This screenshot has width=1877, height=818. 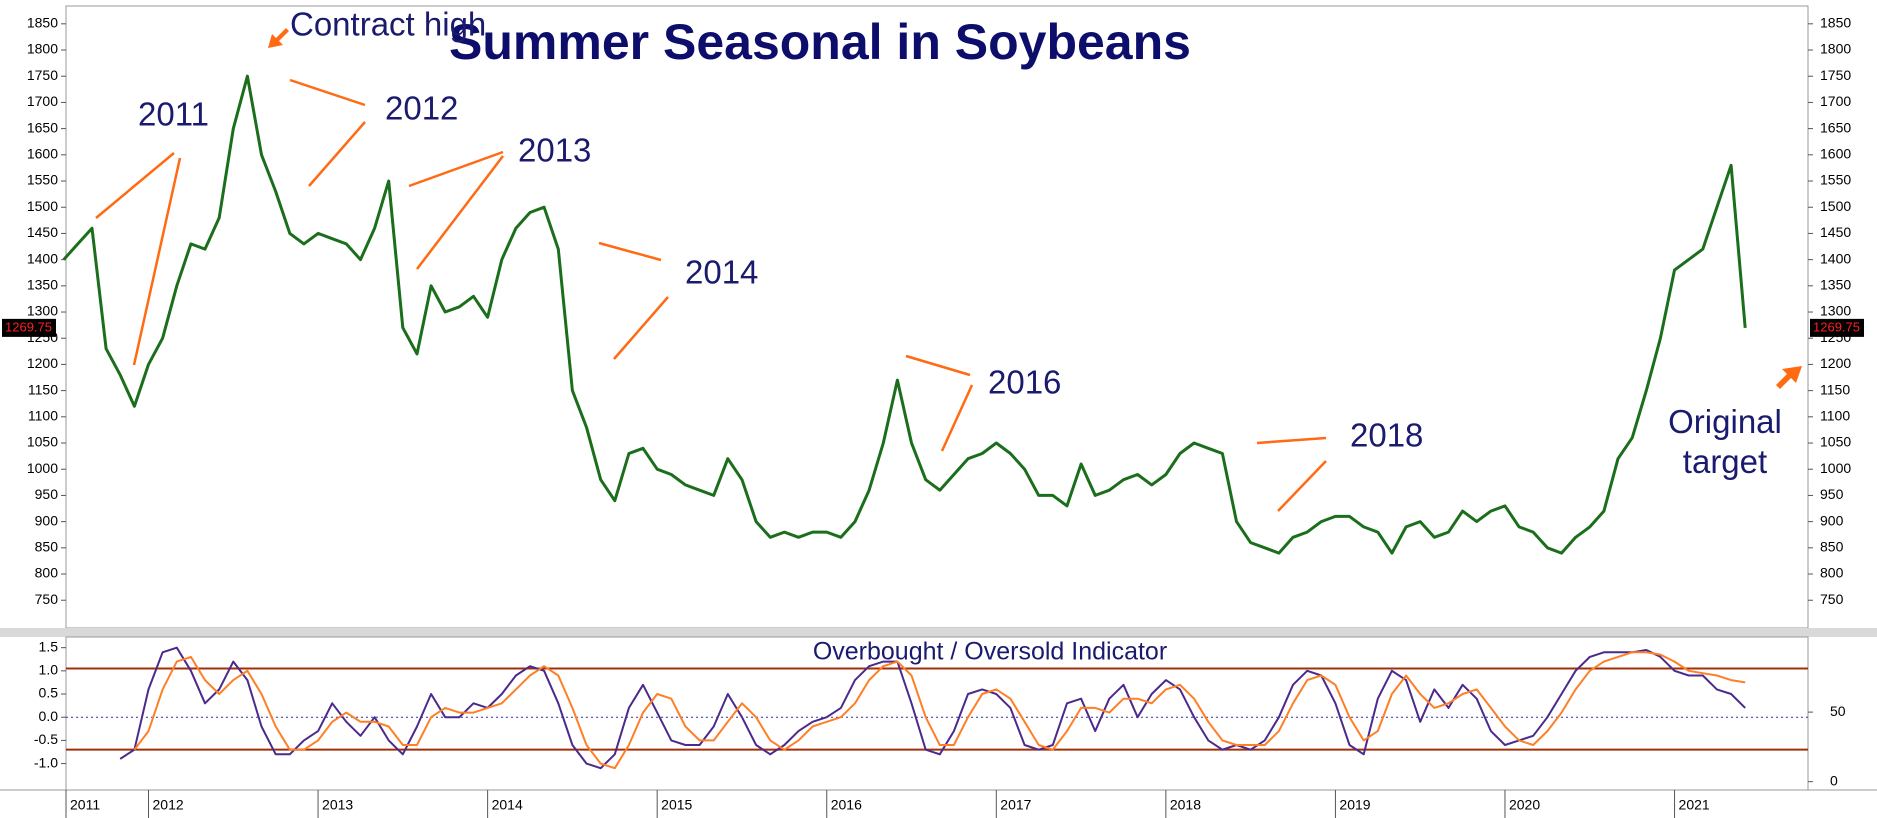 What do you see at coordinates (1024, 382) in the screenshot?
I see `annotation: 2016` at bounding box center [1024, 382].